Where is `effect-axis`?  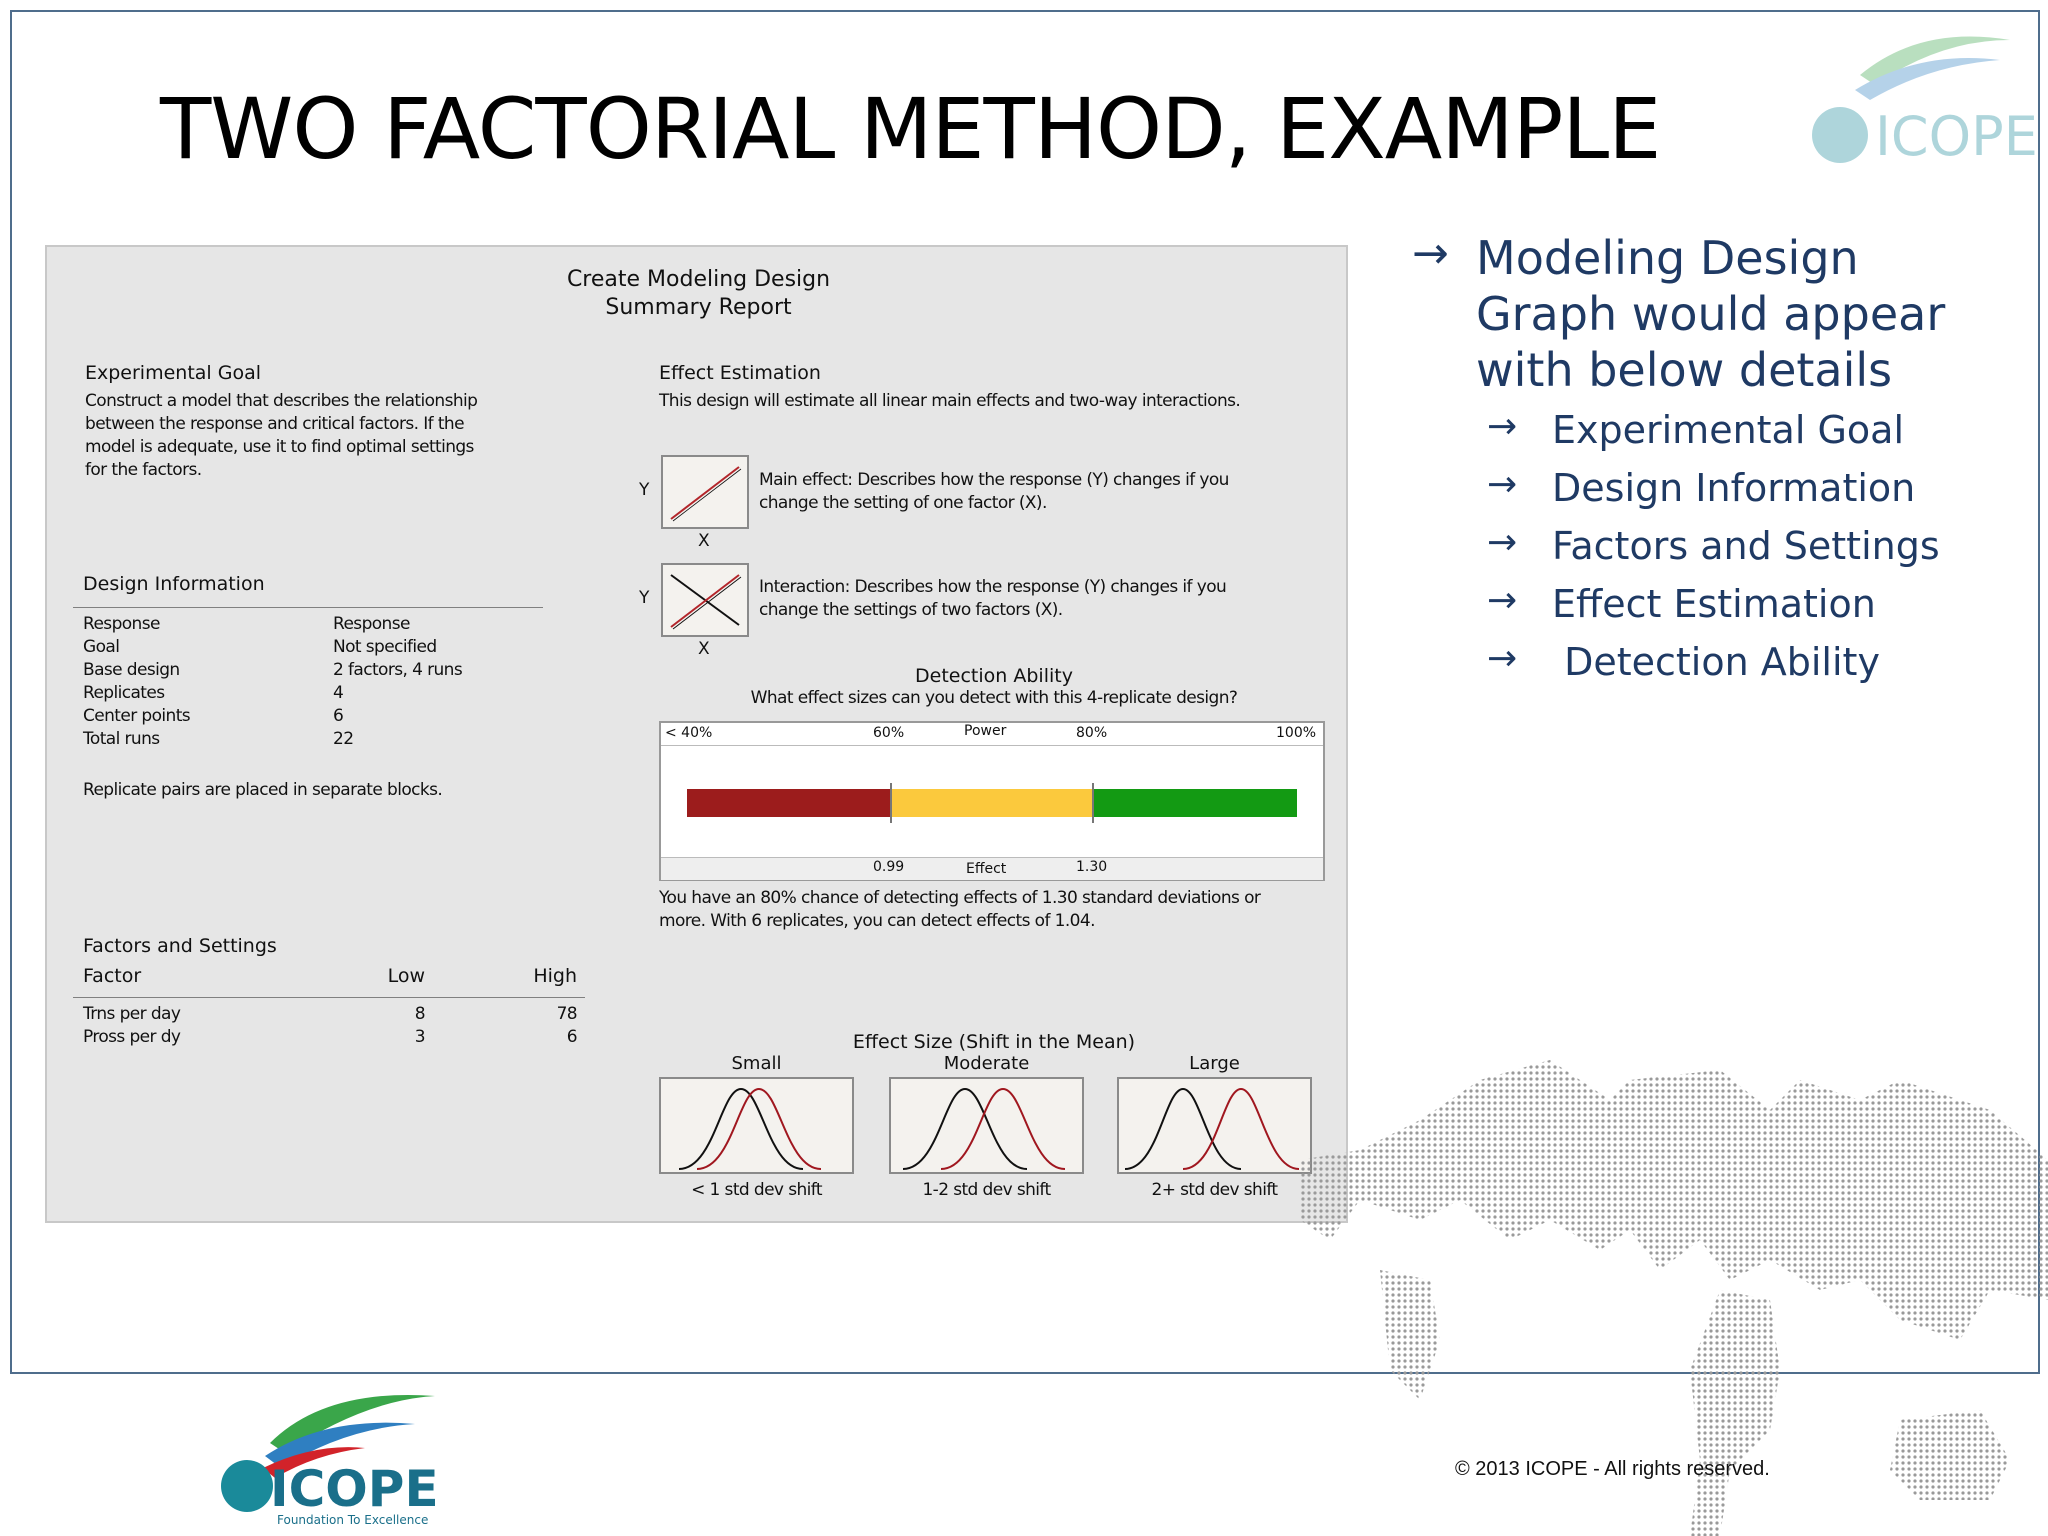 effect-axis is located at coordinates (992, 868).